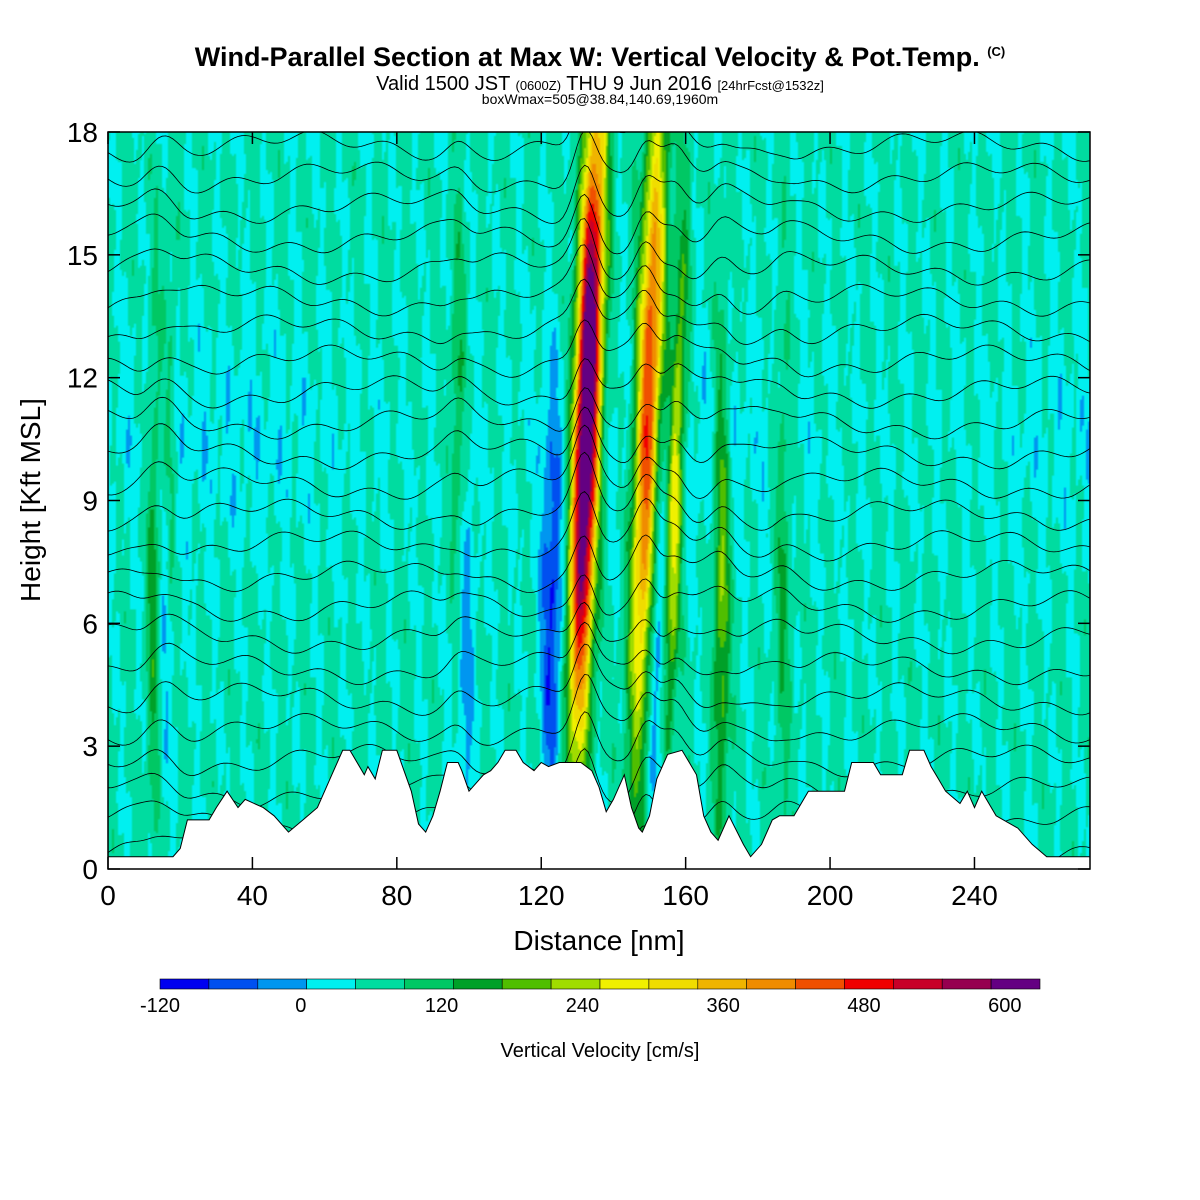  What do you see at coordinates (996, 51) in the screenshot?
I see `copyright-mark: (C)` at bounding box center [996, 51].